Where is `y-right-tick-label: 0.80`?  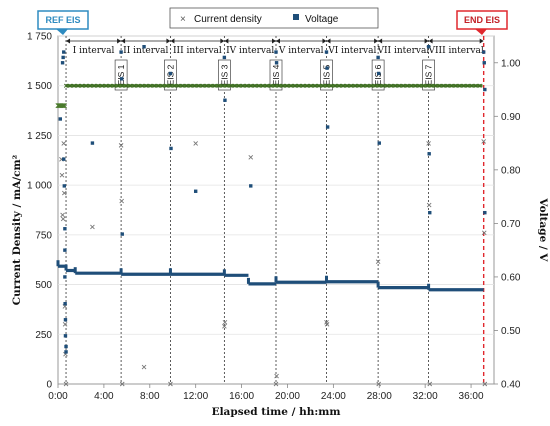 y-right-tick-label: 0.80 is located at coordinates (511, 170).